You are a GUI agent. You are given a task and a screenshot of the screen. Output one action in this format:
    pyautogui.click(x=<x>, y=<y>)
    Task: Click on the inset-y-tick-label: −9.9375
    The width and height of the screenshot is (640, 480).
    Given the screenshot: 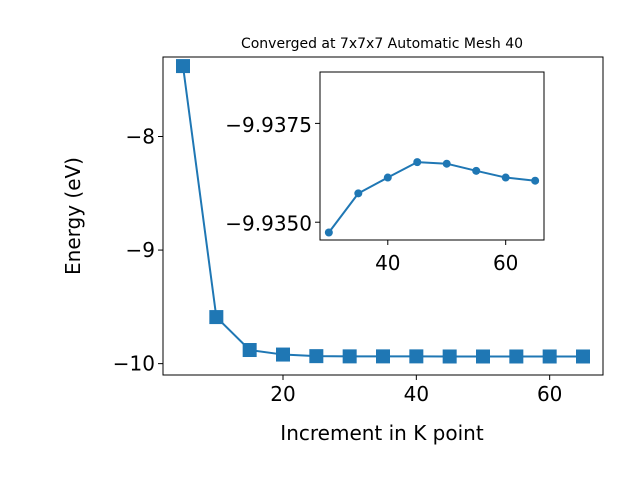 What is the action you would take?
    pyautogui.click(x=268, y=125)
    